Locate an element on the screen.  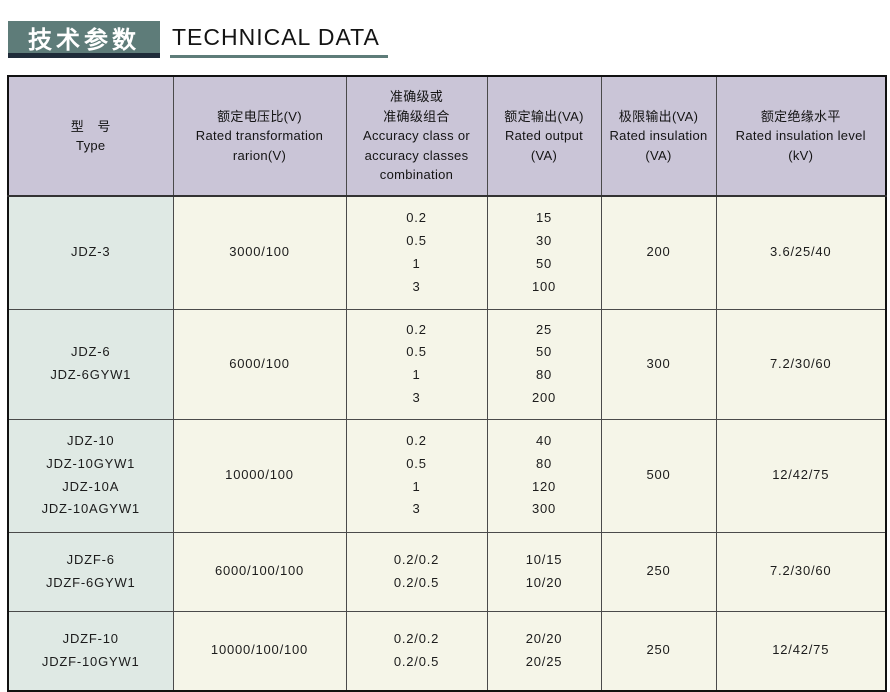
cell-rated-output: 10/15 10/20 is located at coordinates (544, 571).